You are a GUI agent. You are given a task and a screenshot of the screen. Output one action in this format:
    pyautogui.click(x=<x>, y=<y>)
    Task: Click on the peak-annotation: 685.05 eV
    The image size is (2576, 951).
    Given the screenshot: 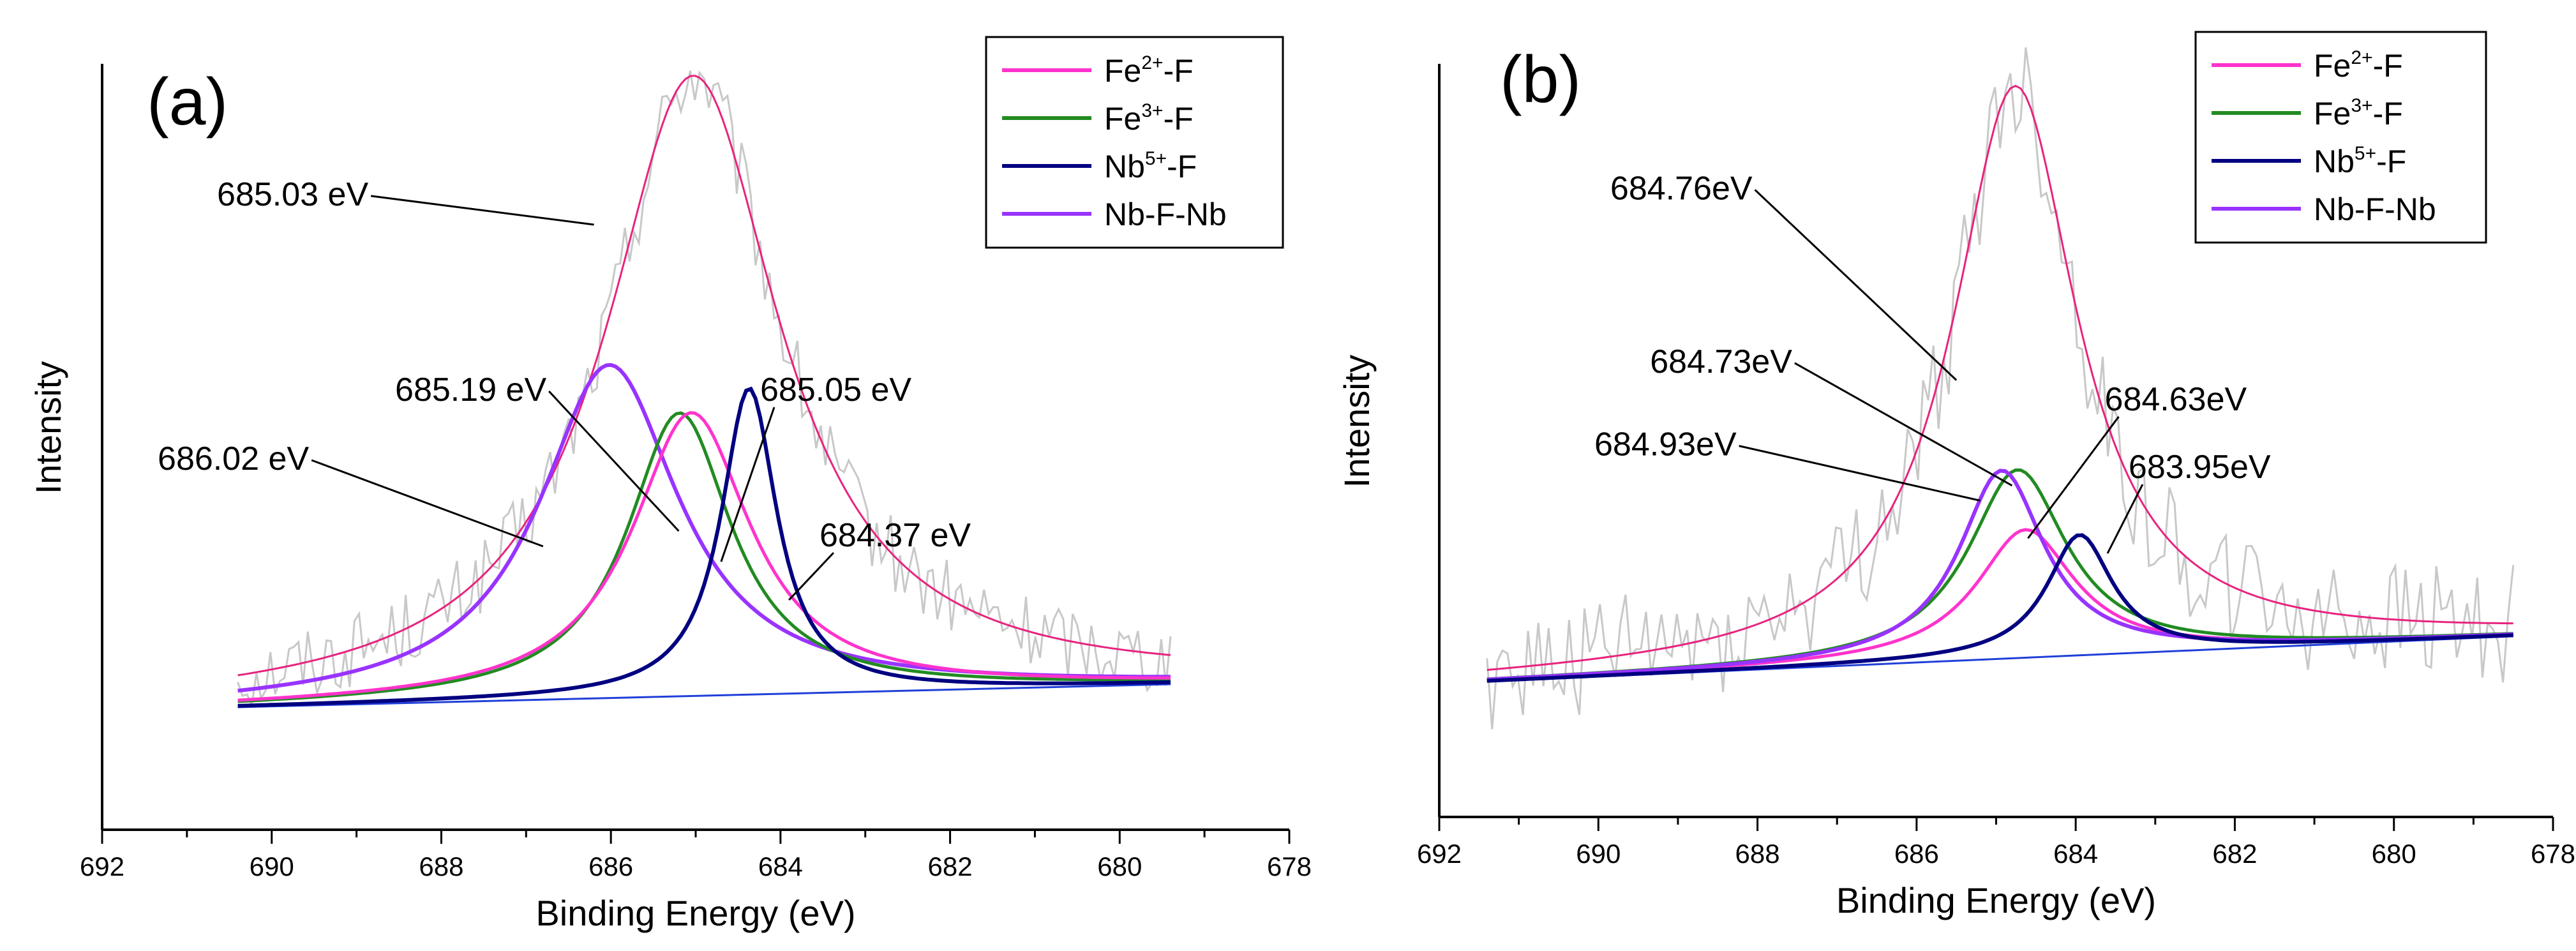 What is the action you would take?
    pyautogui.click(x=835, y=389)
    